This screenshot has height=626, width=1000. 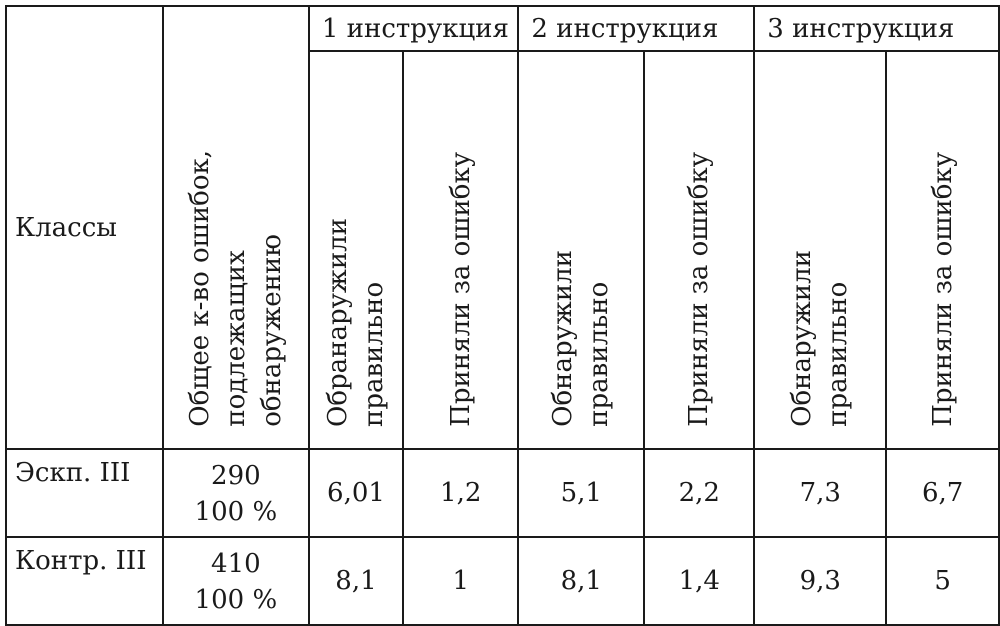 I want to click on header-sub-2-mistaken: Приняли за ошибку, so click(x=699, y=250).